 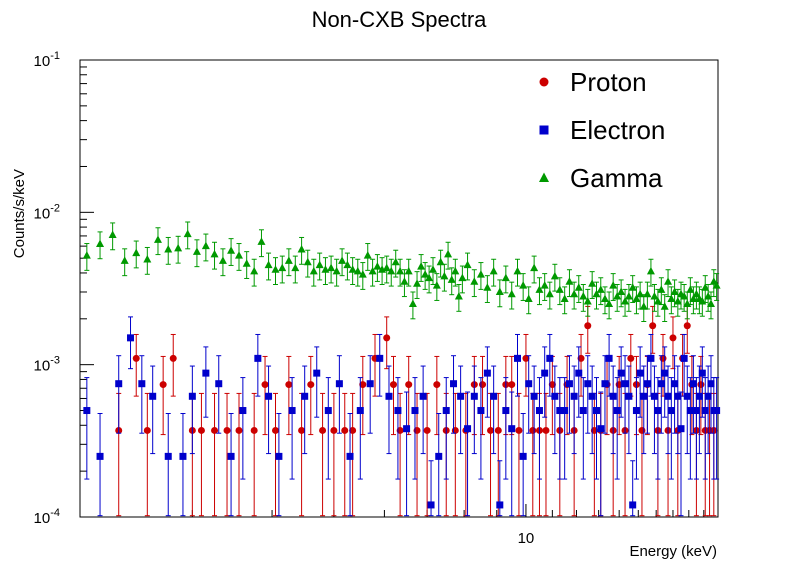 I want to click on legend-label: Gamma, so click(x=616, y=178).